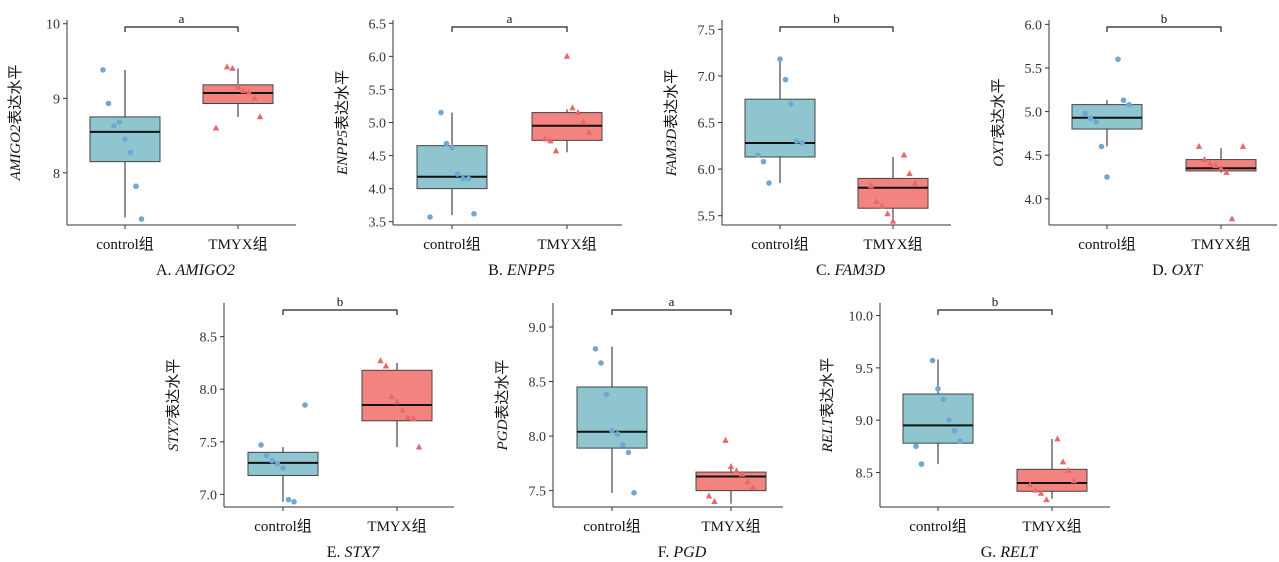  Describe the element at coordinates (342, 123) in the screenshot. I see `y-axis-label: ENPP5表达水平` at that location.